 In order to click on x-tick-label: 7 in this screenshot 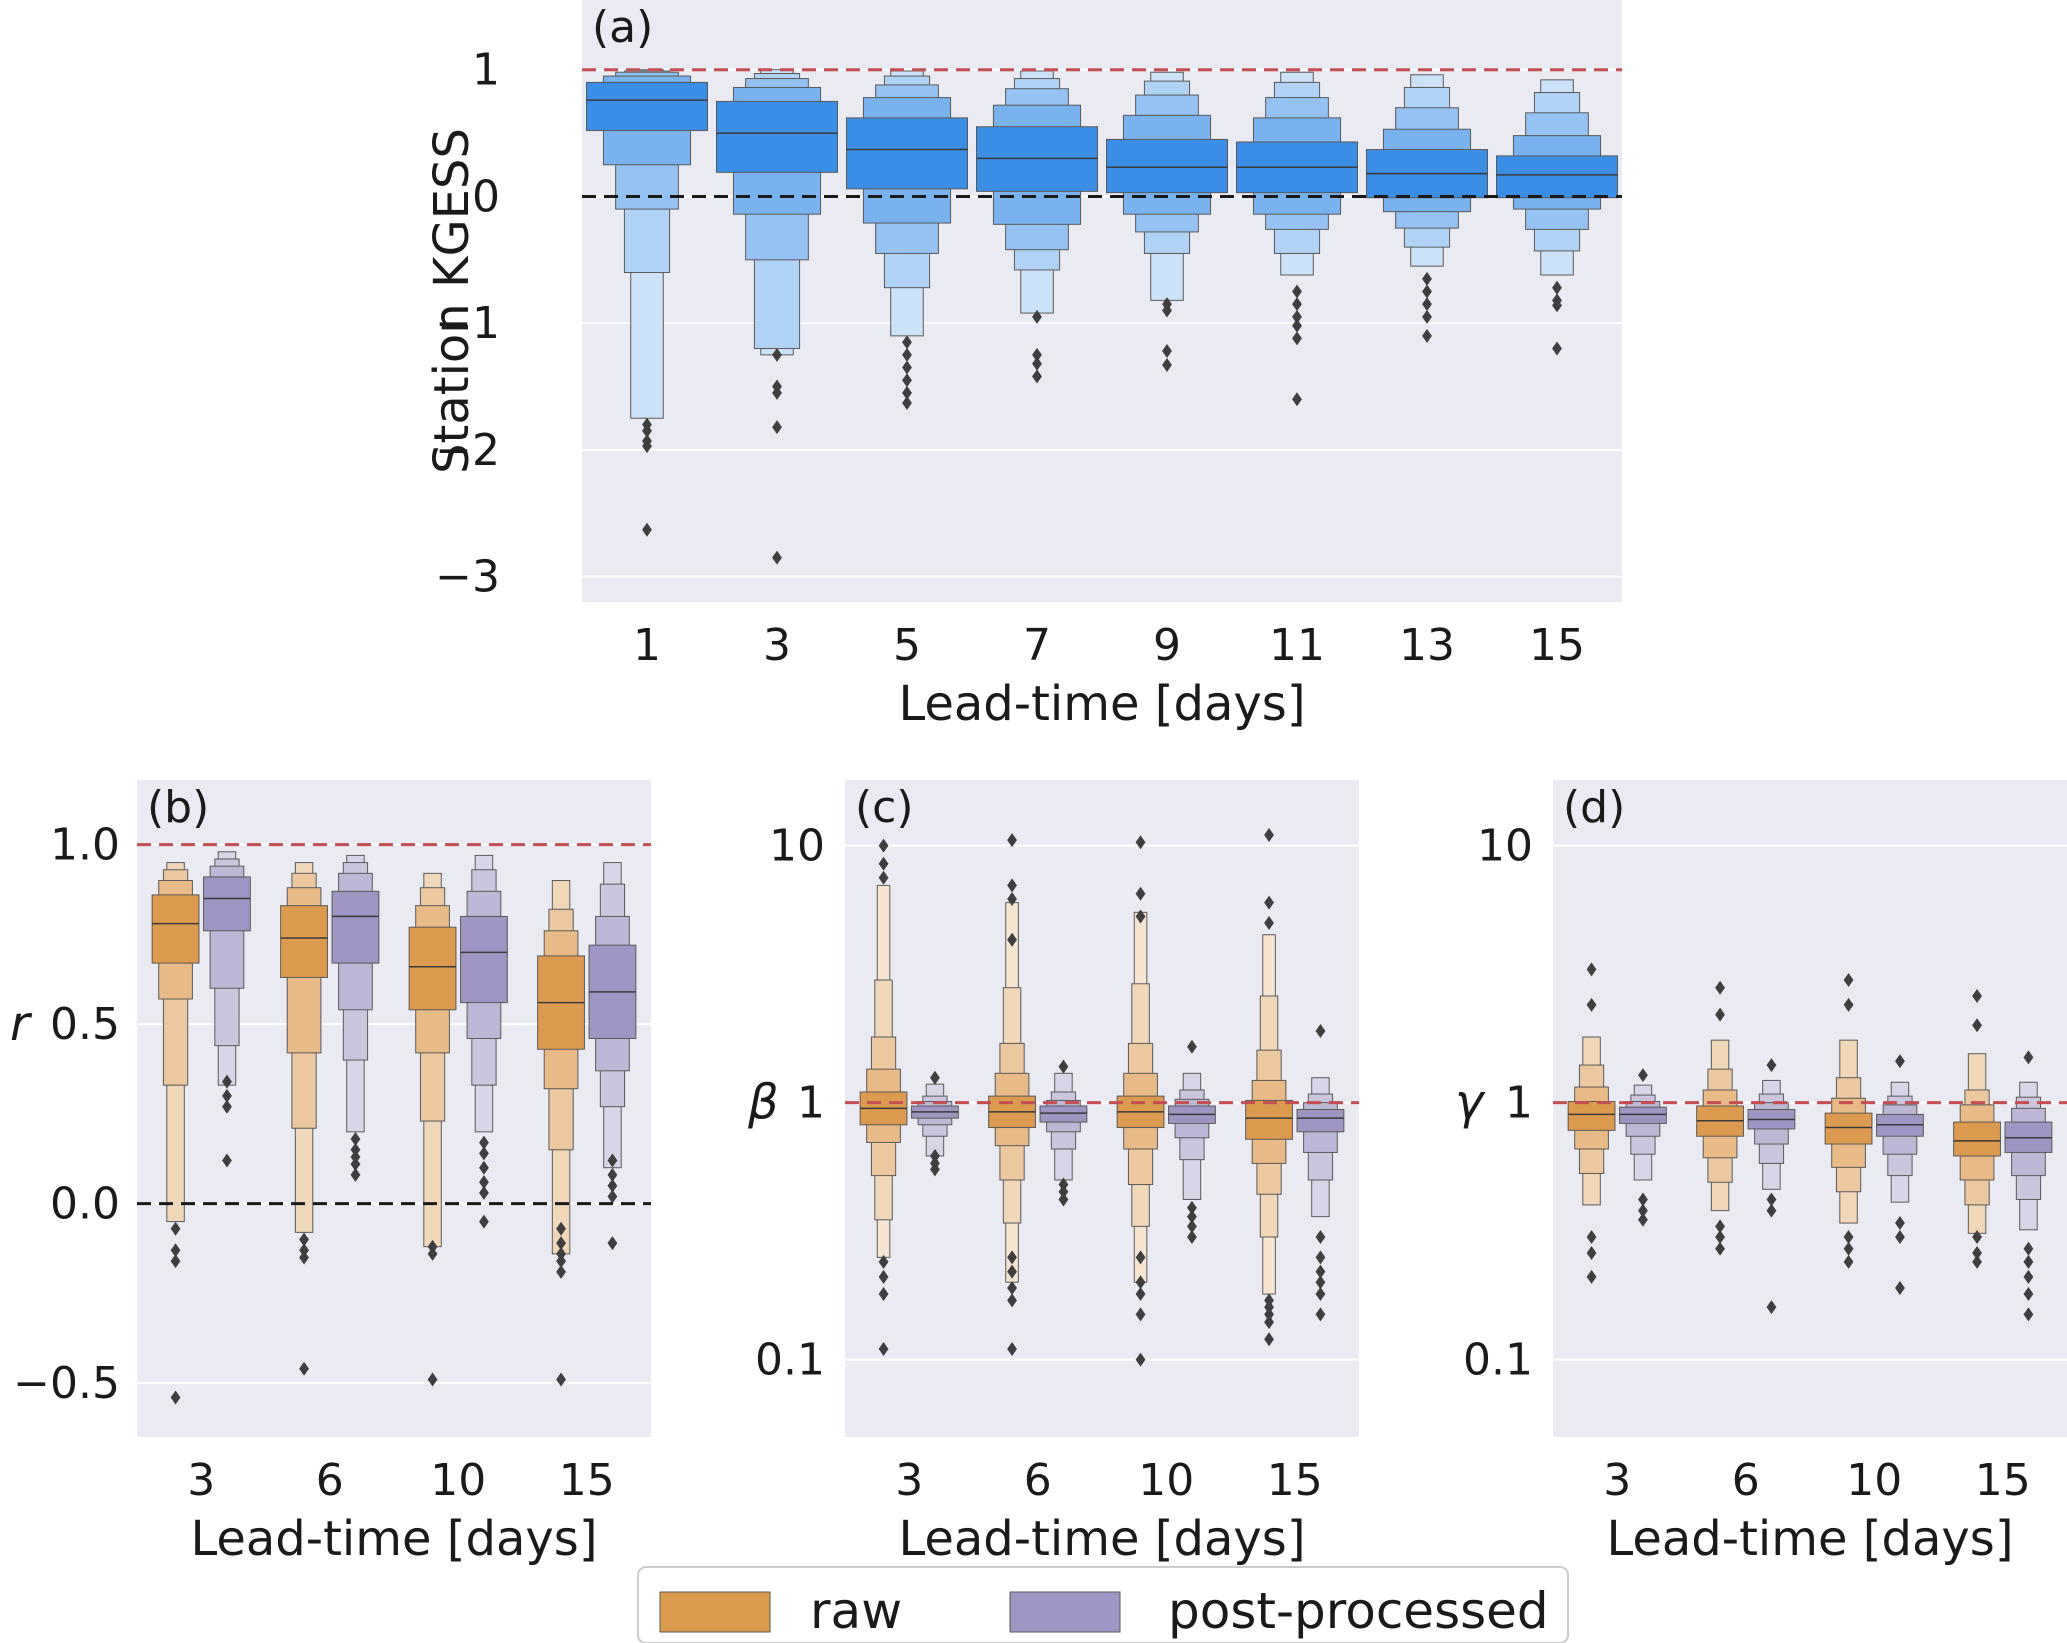, I will do `click(1037, 645)`.